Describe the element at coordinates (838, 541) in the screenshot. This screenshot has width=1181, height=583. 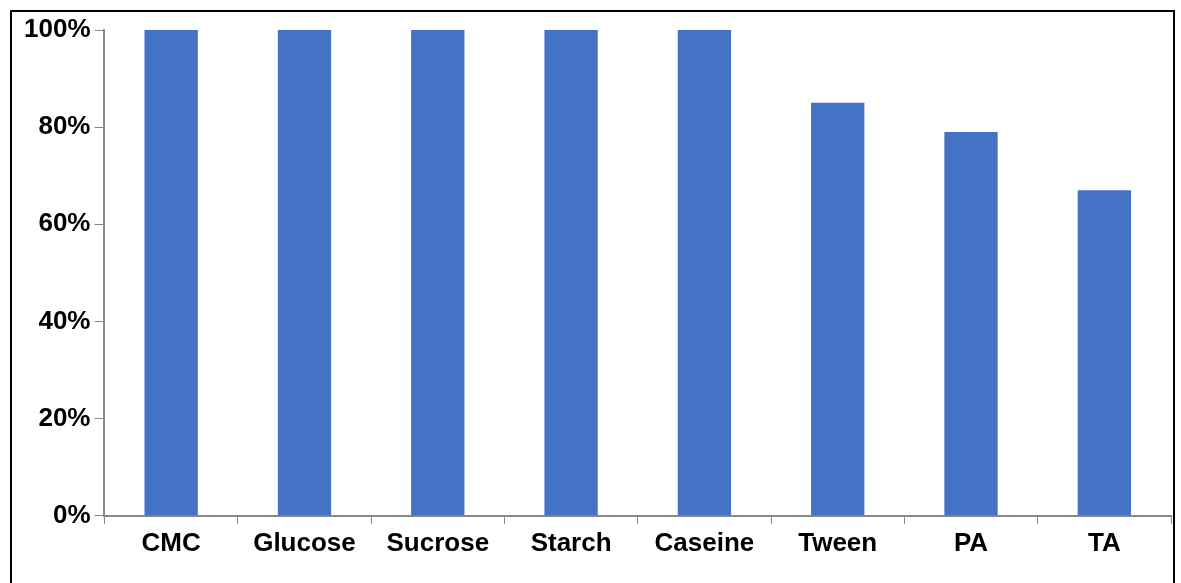
I see `x-tick-label: Tween` at that location.